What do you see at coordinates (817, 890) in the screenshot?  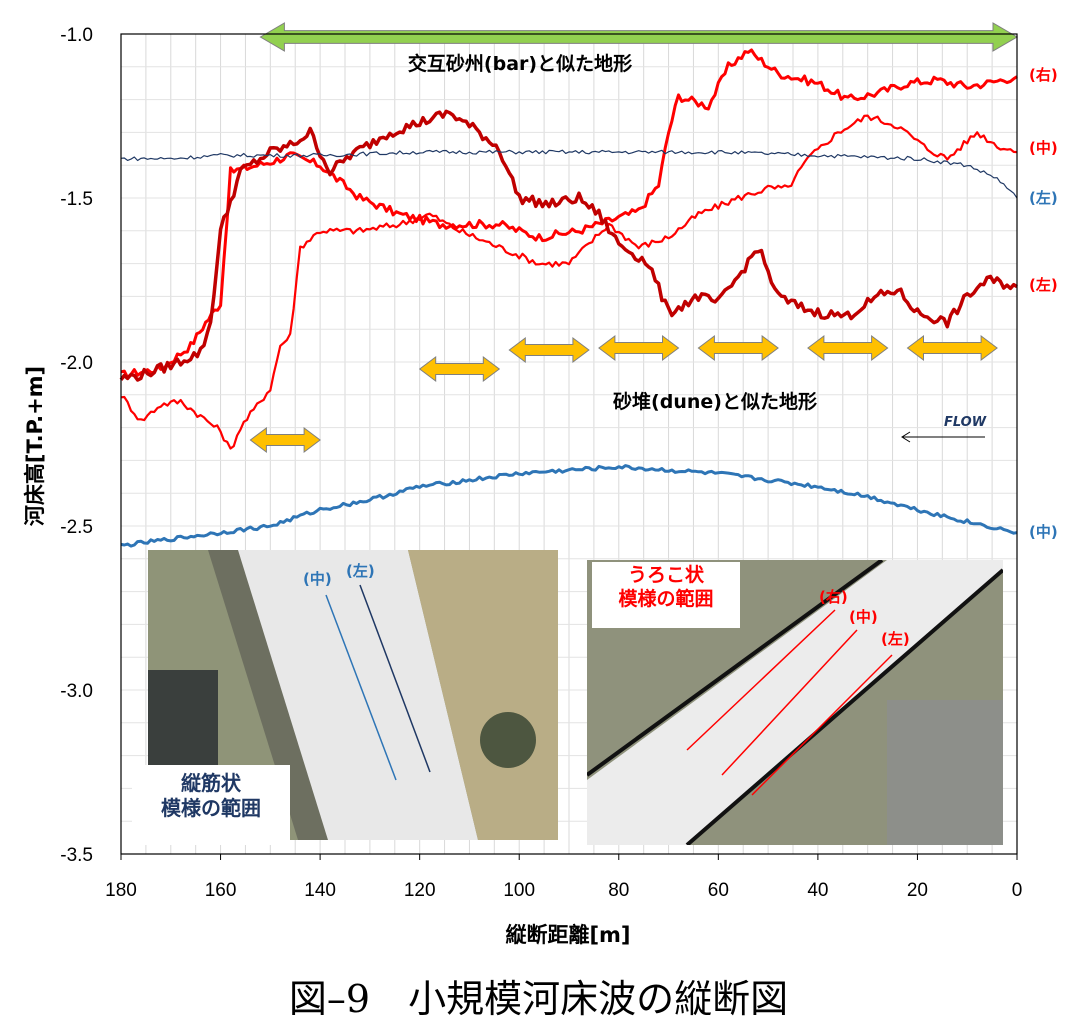 I see `x-tick-label: 40` at bounding box center [817, 890].